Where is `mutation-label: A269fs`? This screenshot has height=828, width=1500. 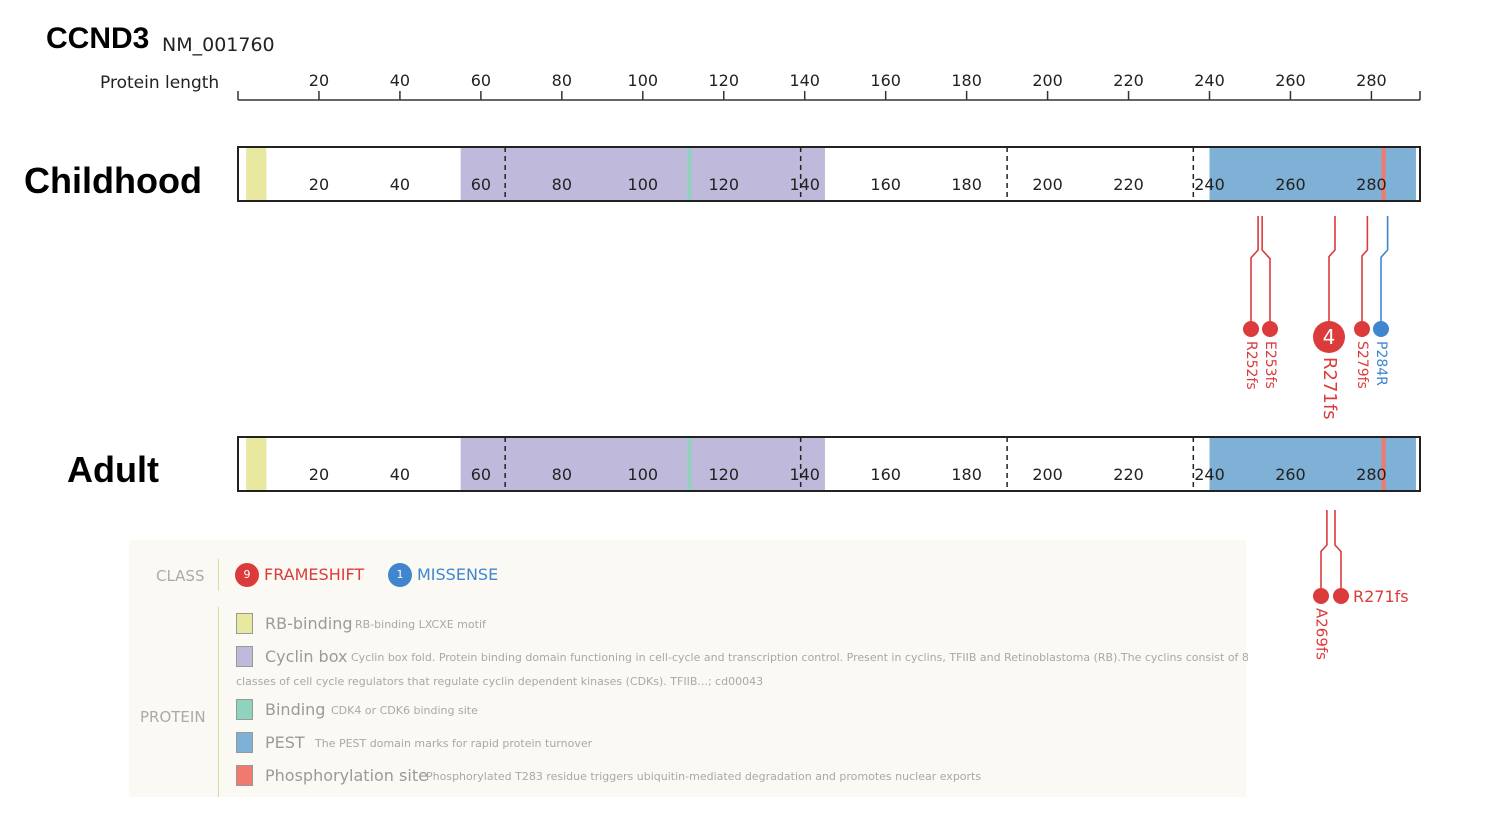
mutation-label: A269fs is located at coordinates (1322, 634).